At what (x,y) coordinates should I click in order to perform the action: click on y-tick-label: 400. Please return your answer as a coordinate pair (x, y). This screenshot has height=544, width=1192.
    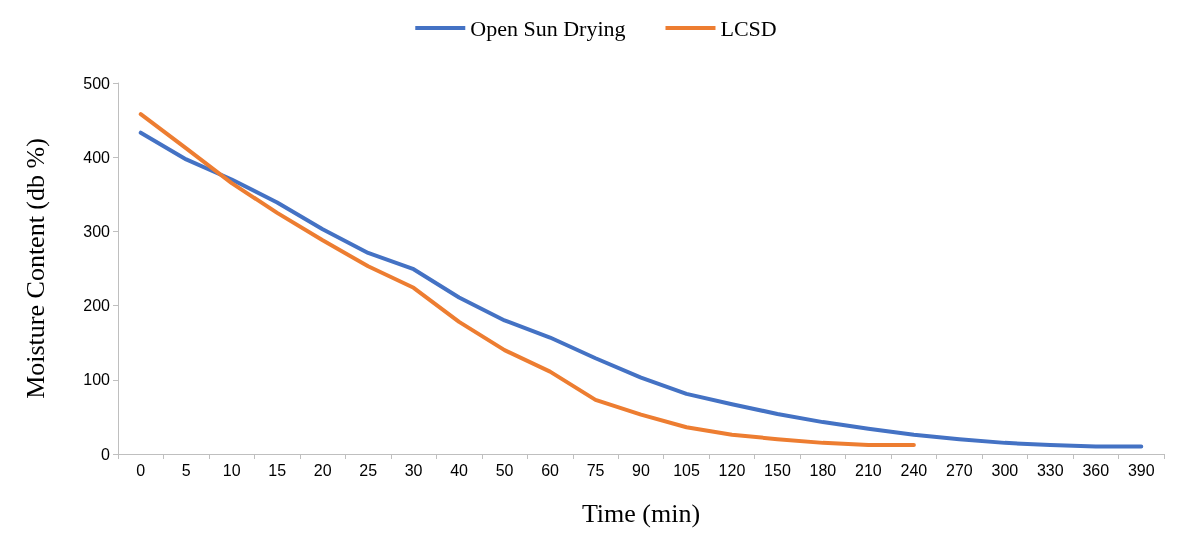
    Looking at the image, I should click on (97, 157).